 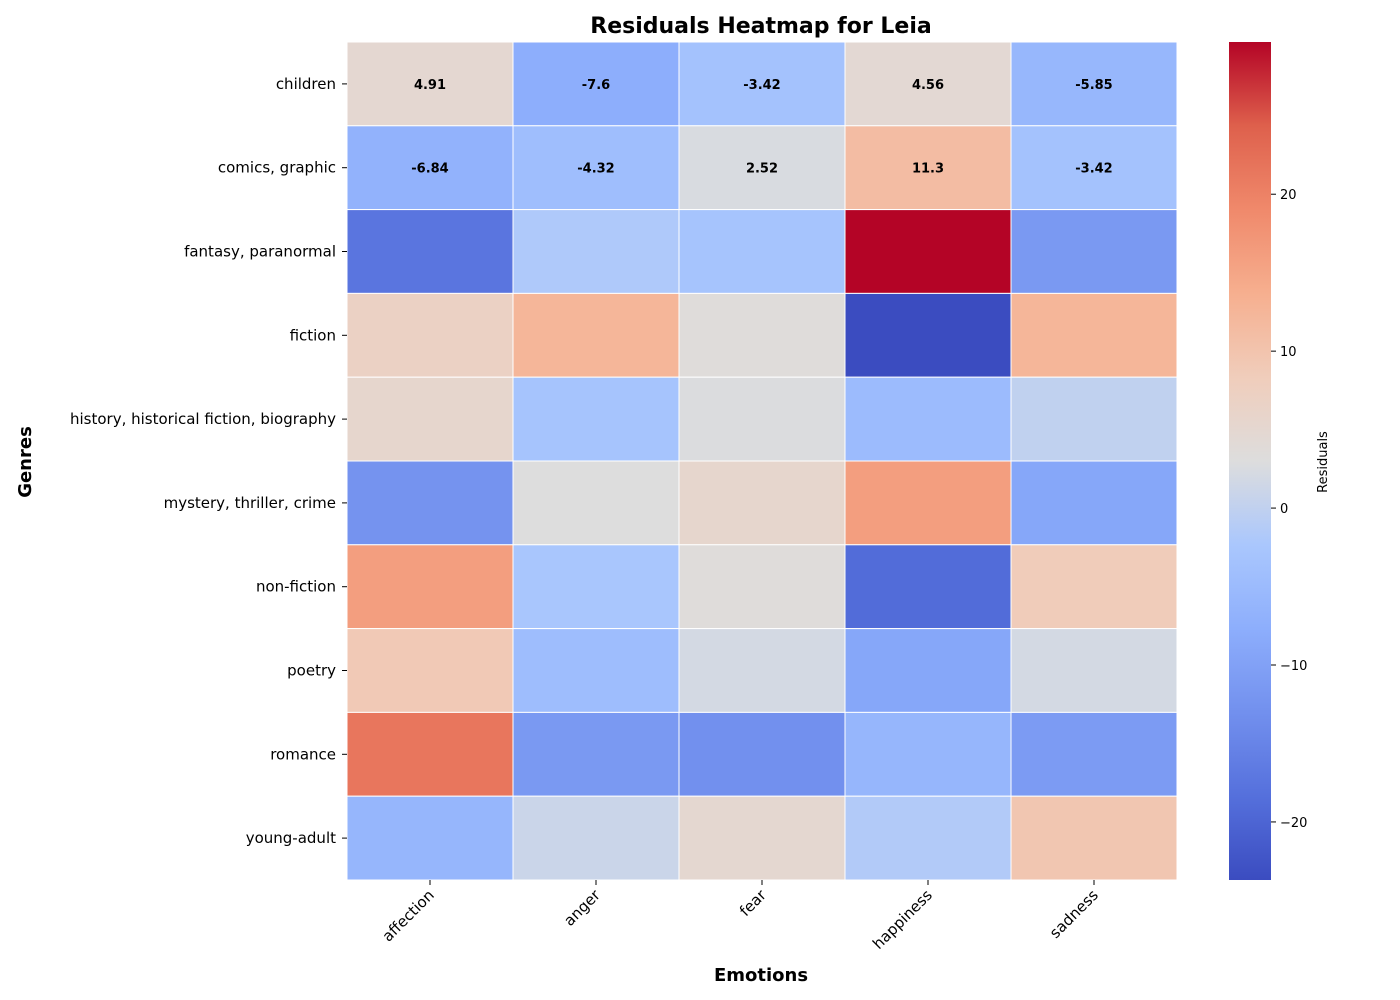 I want to click on cell-value-label: 4.91, so click(x=430, y=85).